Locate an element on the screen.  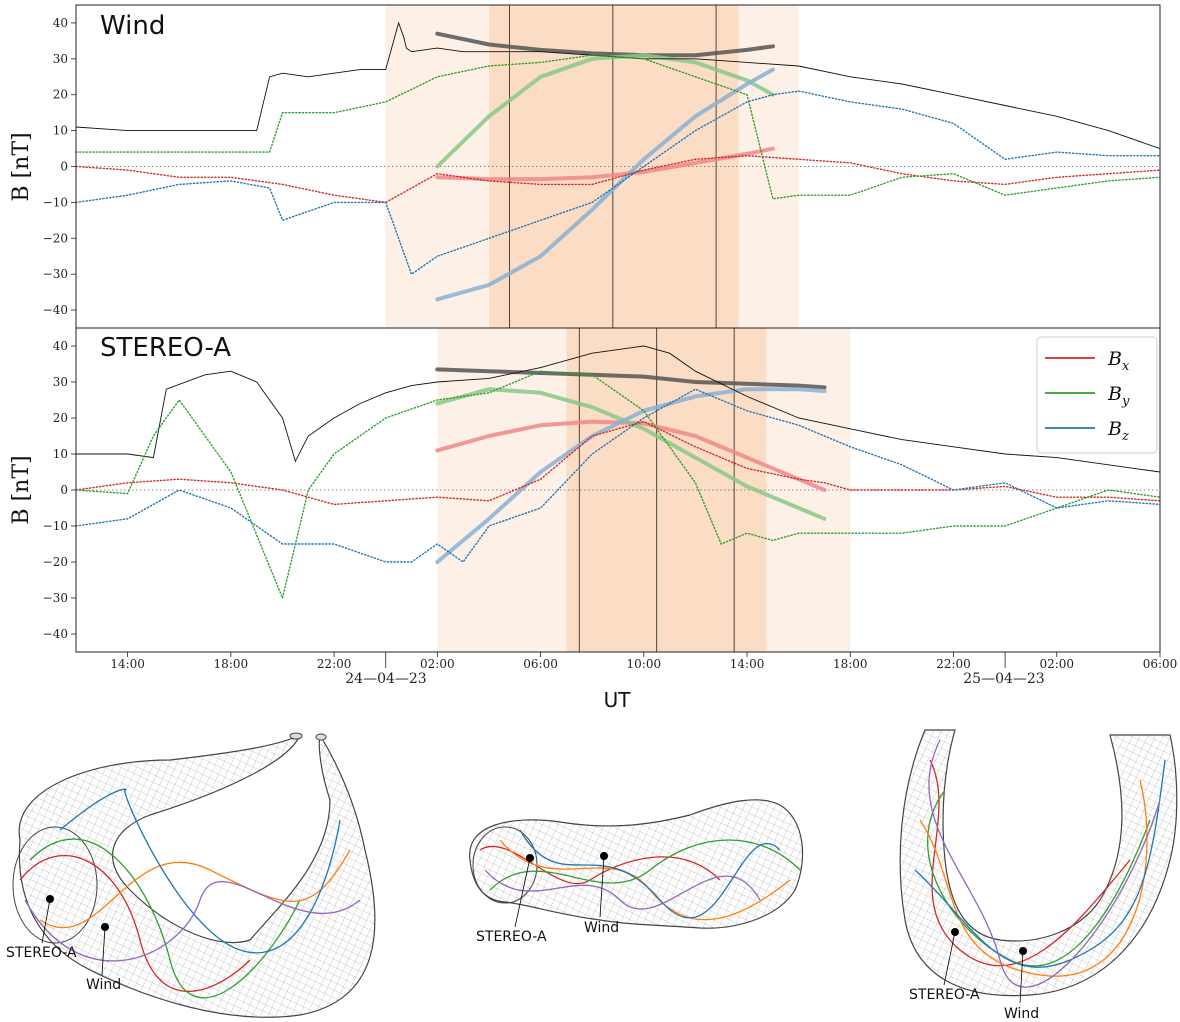
x-tick-label-9: 02:00 is located at coordinates (1056, 664).